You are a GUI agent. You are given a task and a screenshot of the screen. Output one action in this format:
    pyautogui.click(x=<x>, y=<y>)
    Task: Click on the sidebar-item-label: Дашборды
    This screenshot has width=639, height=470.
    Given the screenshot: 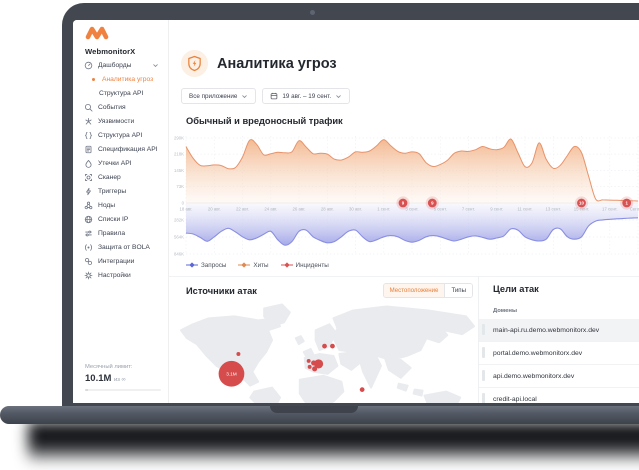 What is the action you would take?
    pyautogui.click(x=115, y=65)
    